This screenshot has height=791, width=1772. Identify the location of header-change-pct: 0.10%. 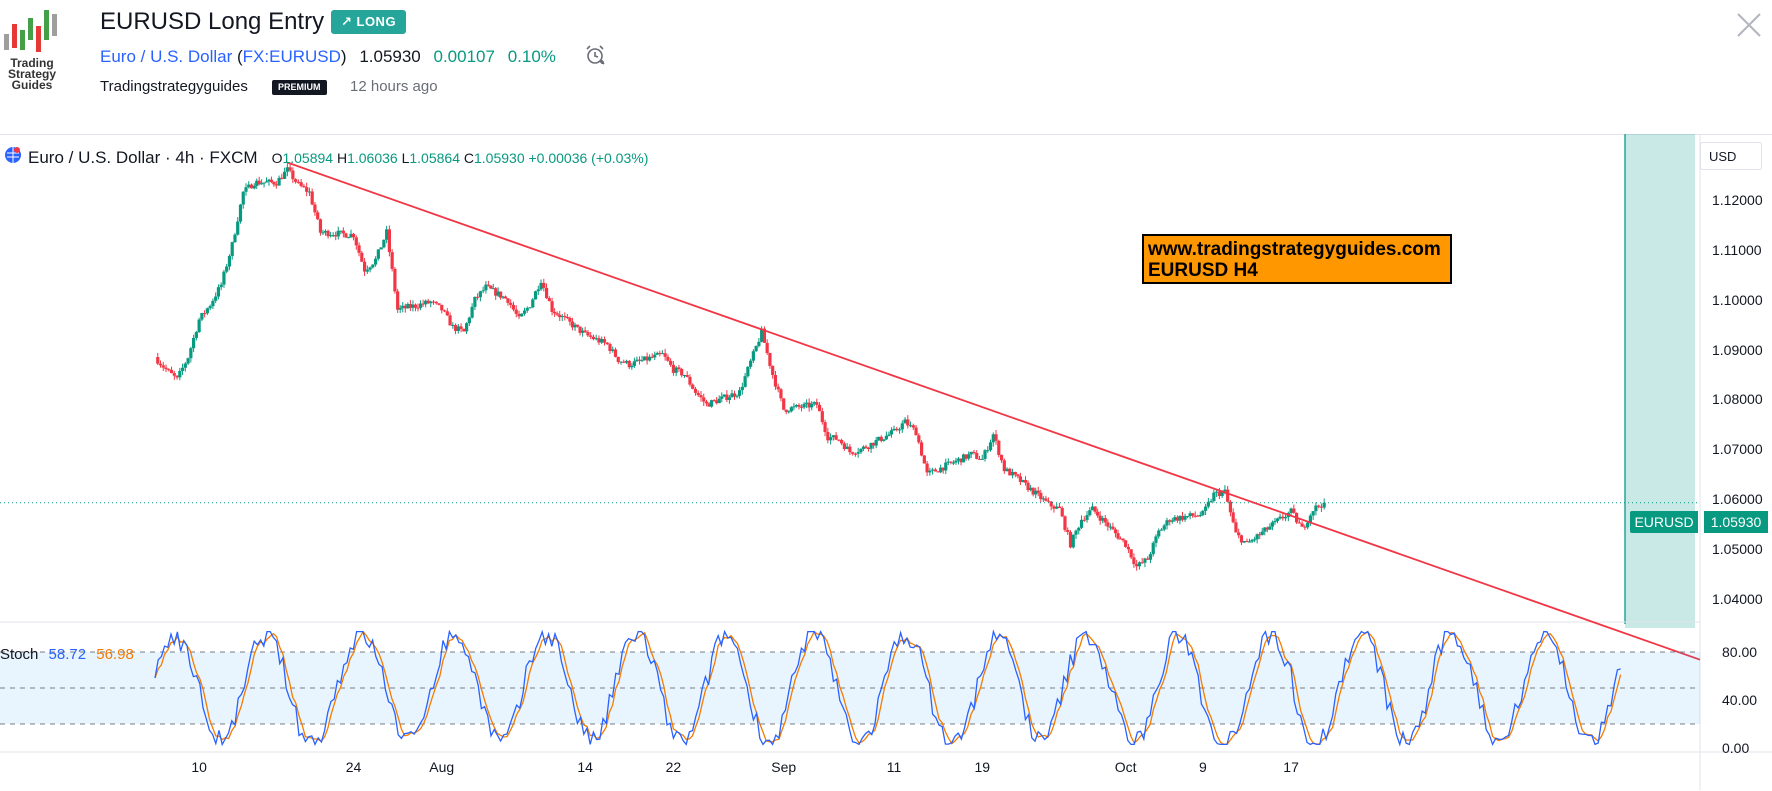
(531, 56).